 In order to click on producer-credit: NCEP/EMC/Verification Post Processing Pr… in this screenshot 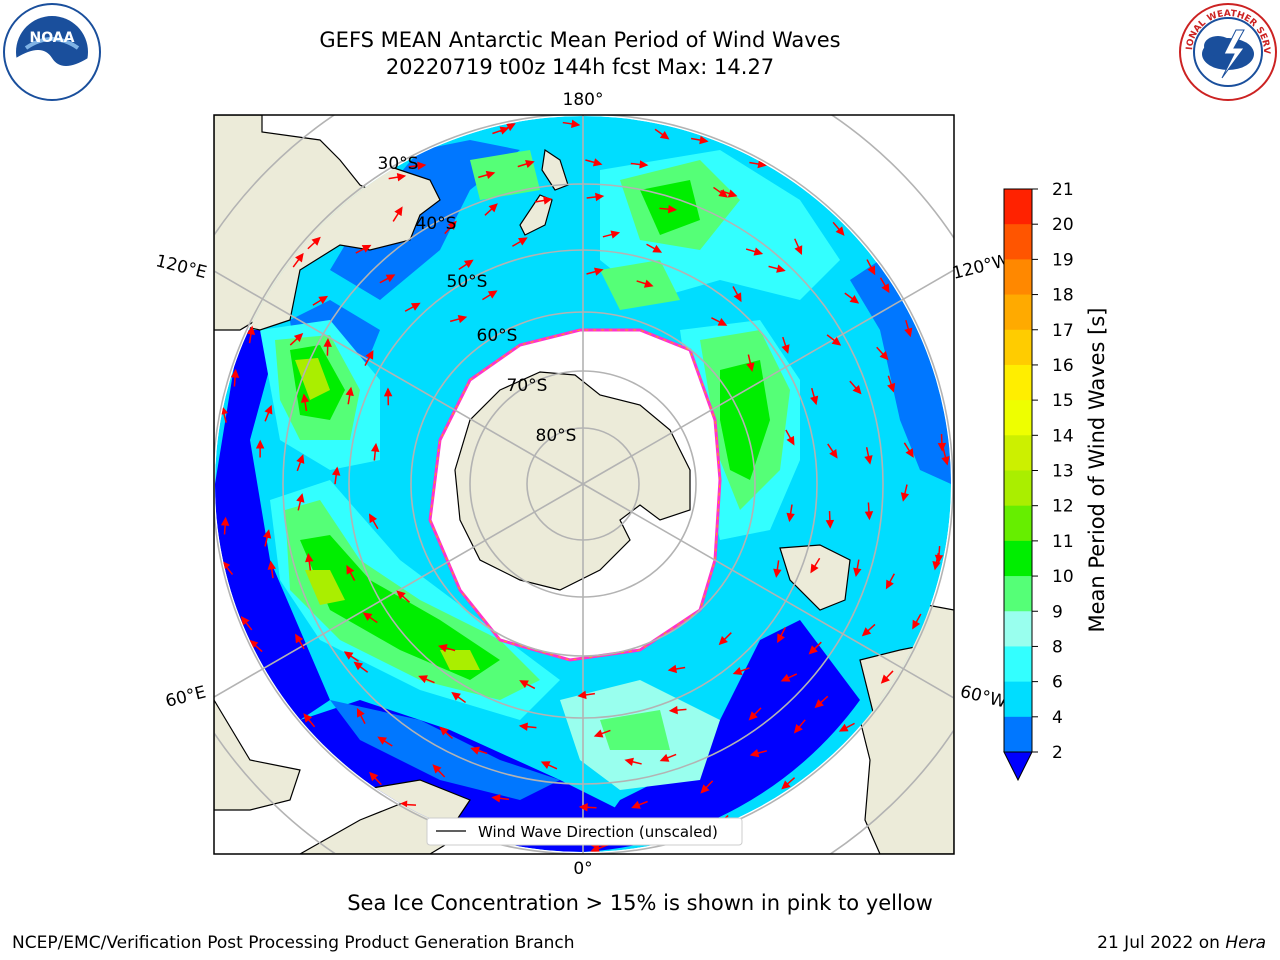, I will do `click(293, 943)`.